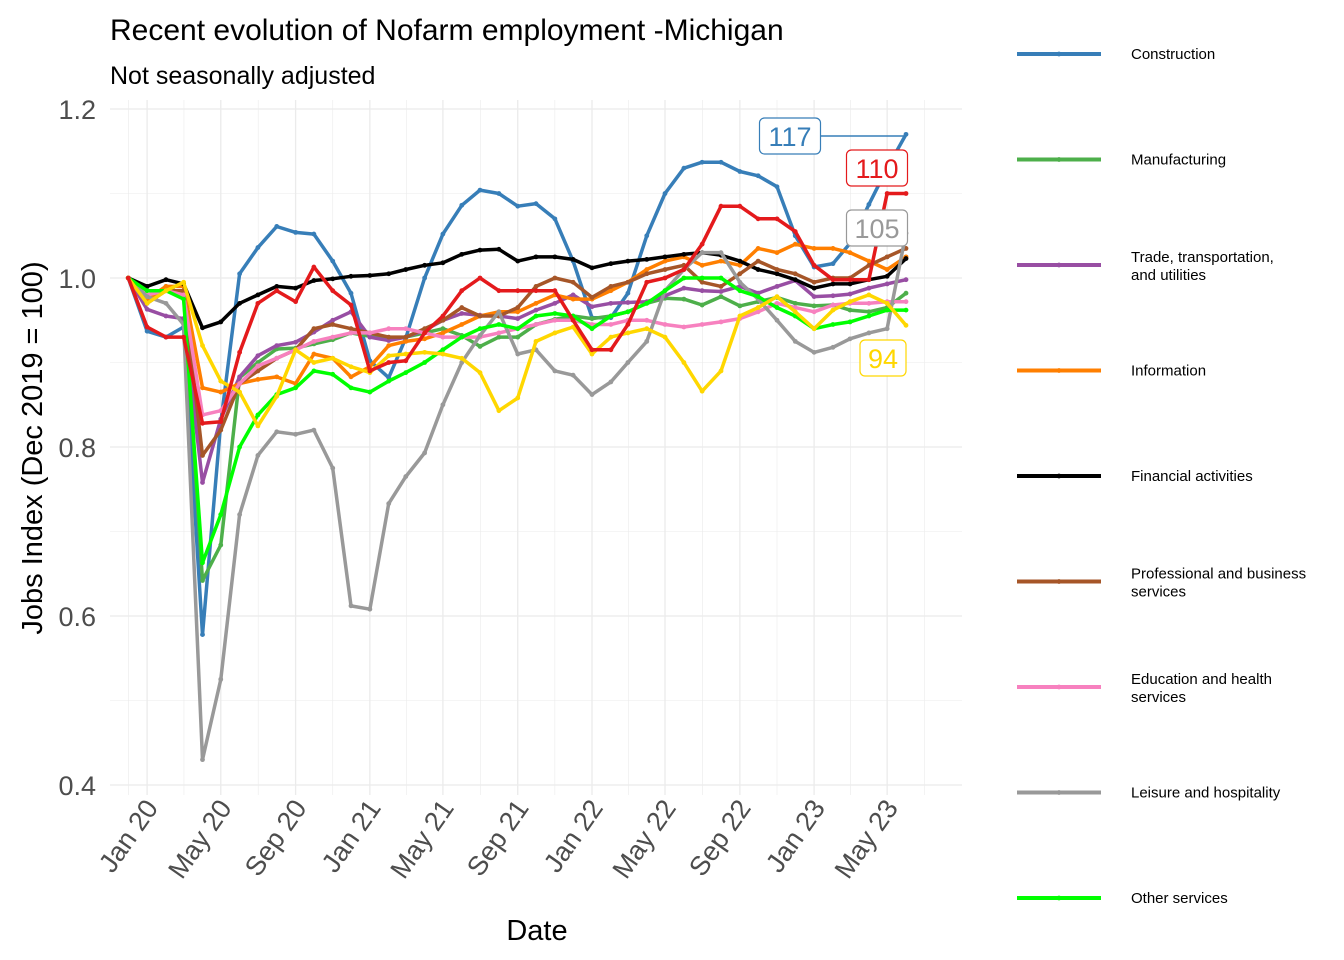 The width and height of the screenshot is (1344, 960). Describe the element at coordinates (1192, 476) in the screenshot. I see `legend-label: Financial activities` at that location.